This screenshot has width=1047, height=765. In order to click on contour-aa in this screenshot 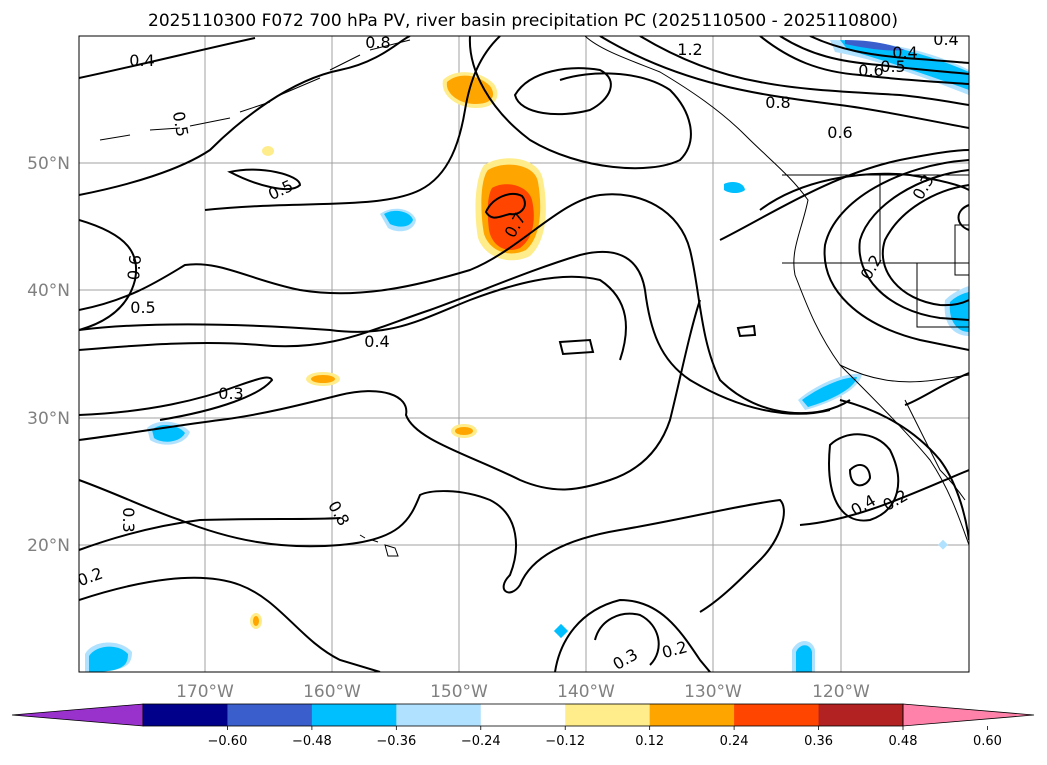, I will do `click(632, 635)`.